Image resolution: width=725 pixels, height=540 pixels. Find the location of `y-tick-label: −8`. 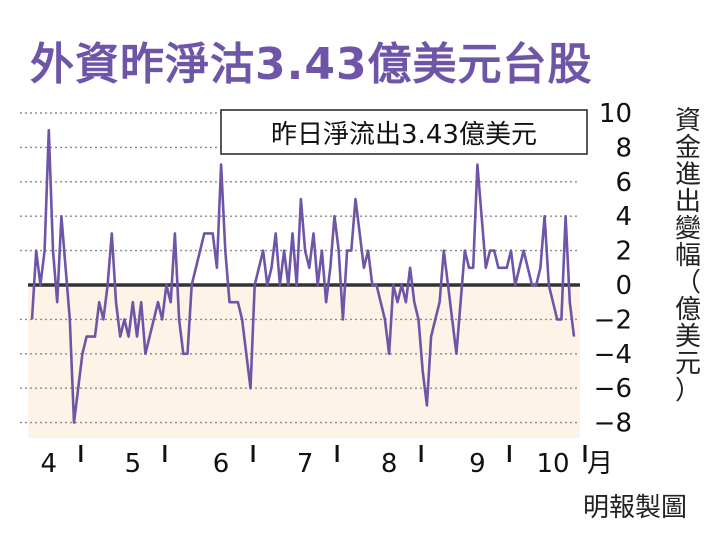

y-tick-label: −8 is located at coordinates (613, 424).